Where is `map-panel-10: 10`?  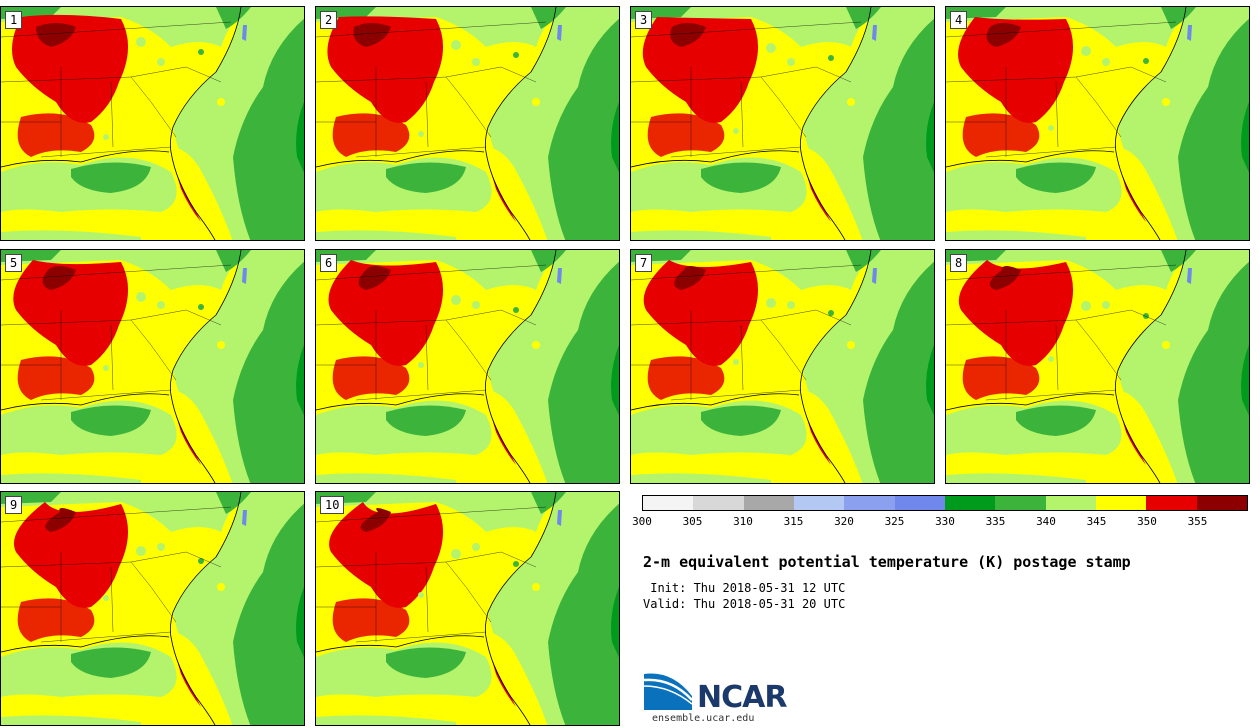 map-panel-10: 10 is located at coordinates (467, 608).